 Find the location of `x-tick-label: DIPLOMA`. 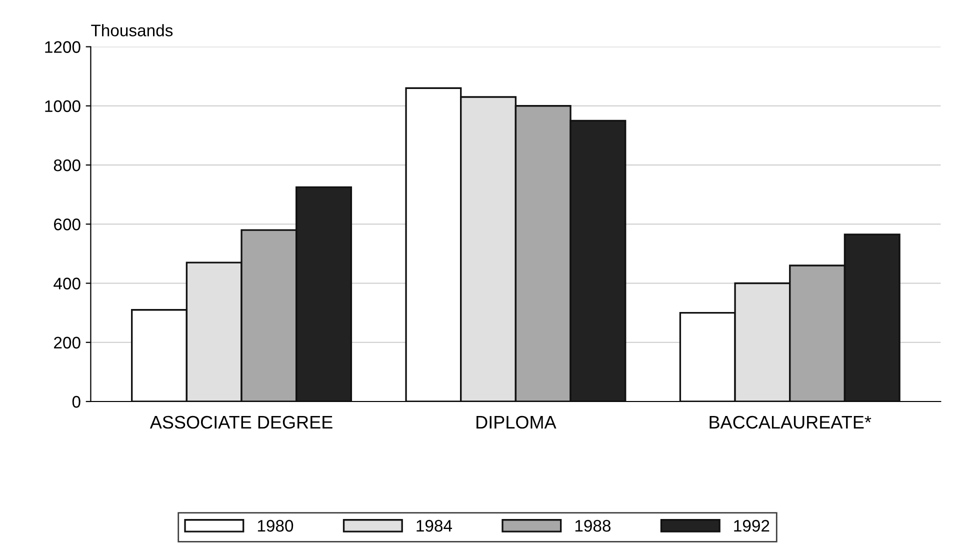

x-tick-label: DIPLOMA is located at coordinates (516, 422).